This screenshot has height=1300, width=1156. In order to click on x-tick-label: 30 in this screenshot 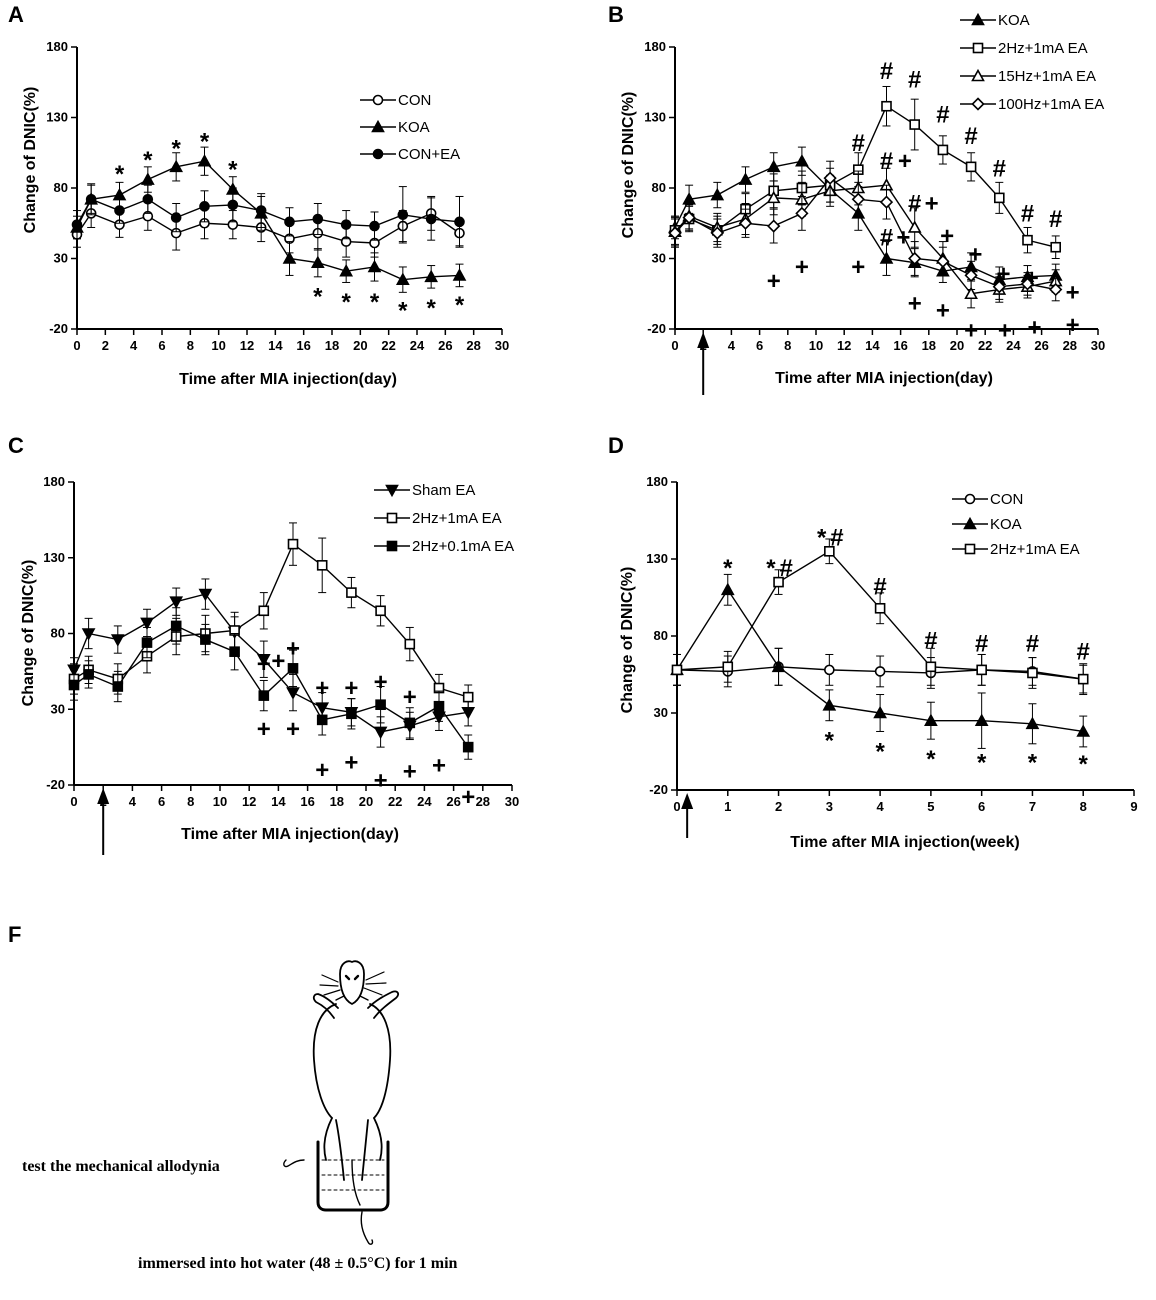, I will do `click(502, 345)`.